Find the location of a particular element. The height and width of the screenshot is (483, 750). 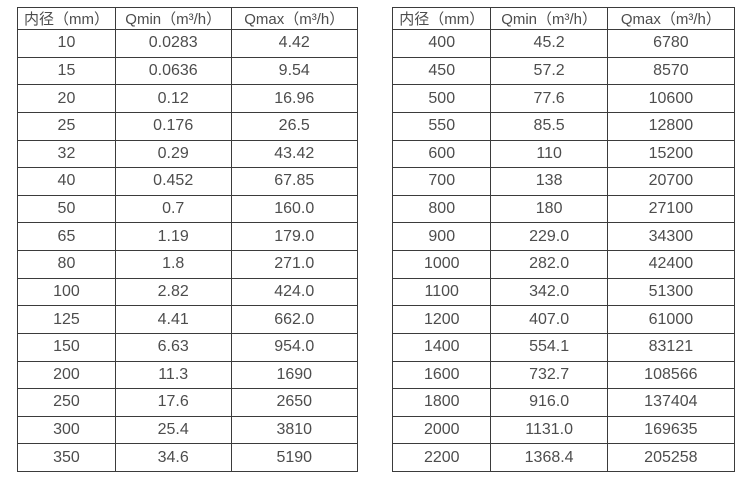

table-cell: 17.6 is located at coordinates (173, 402).